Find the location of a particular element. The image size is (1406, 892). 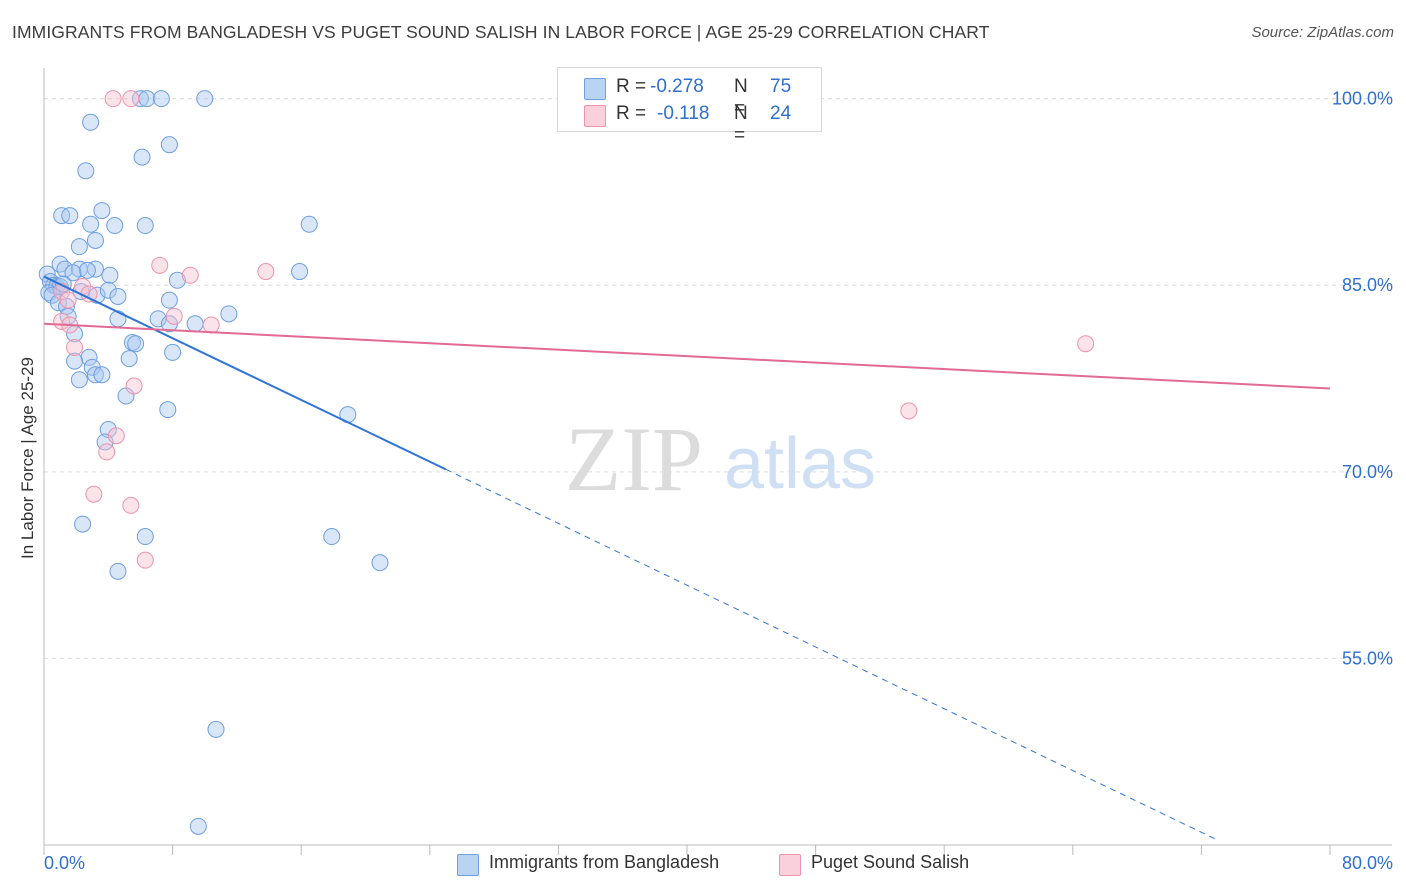

legend-r-value: -0.278 is located at coordinates (677, 86).